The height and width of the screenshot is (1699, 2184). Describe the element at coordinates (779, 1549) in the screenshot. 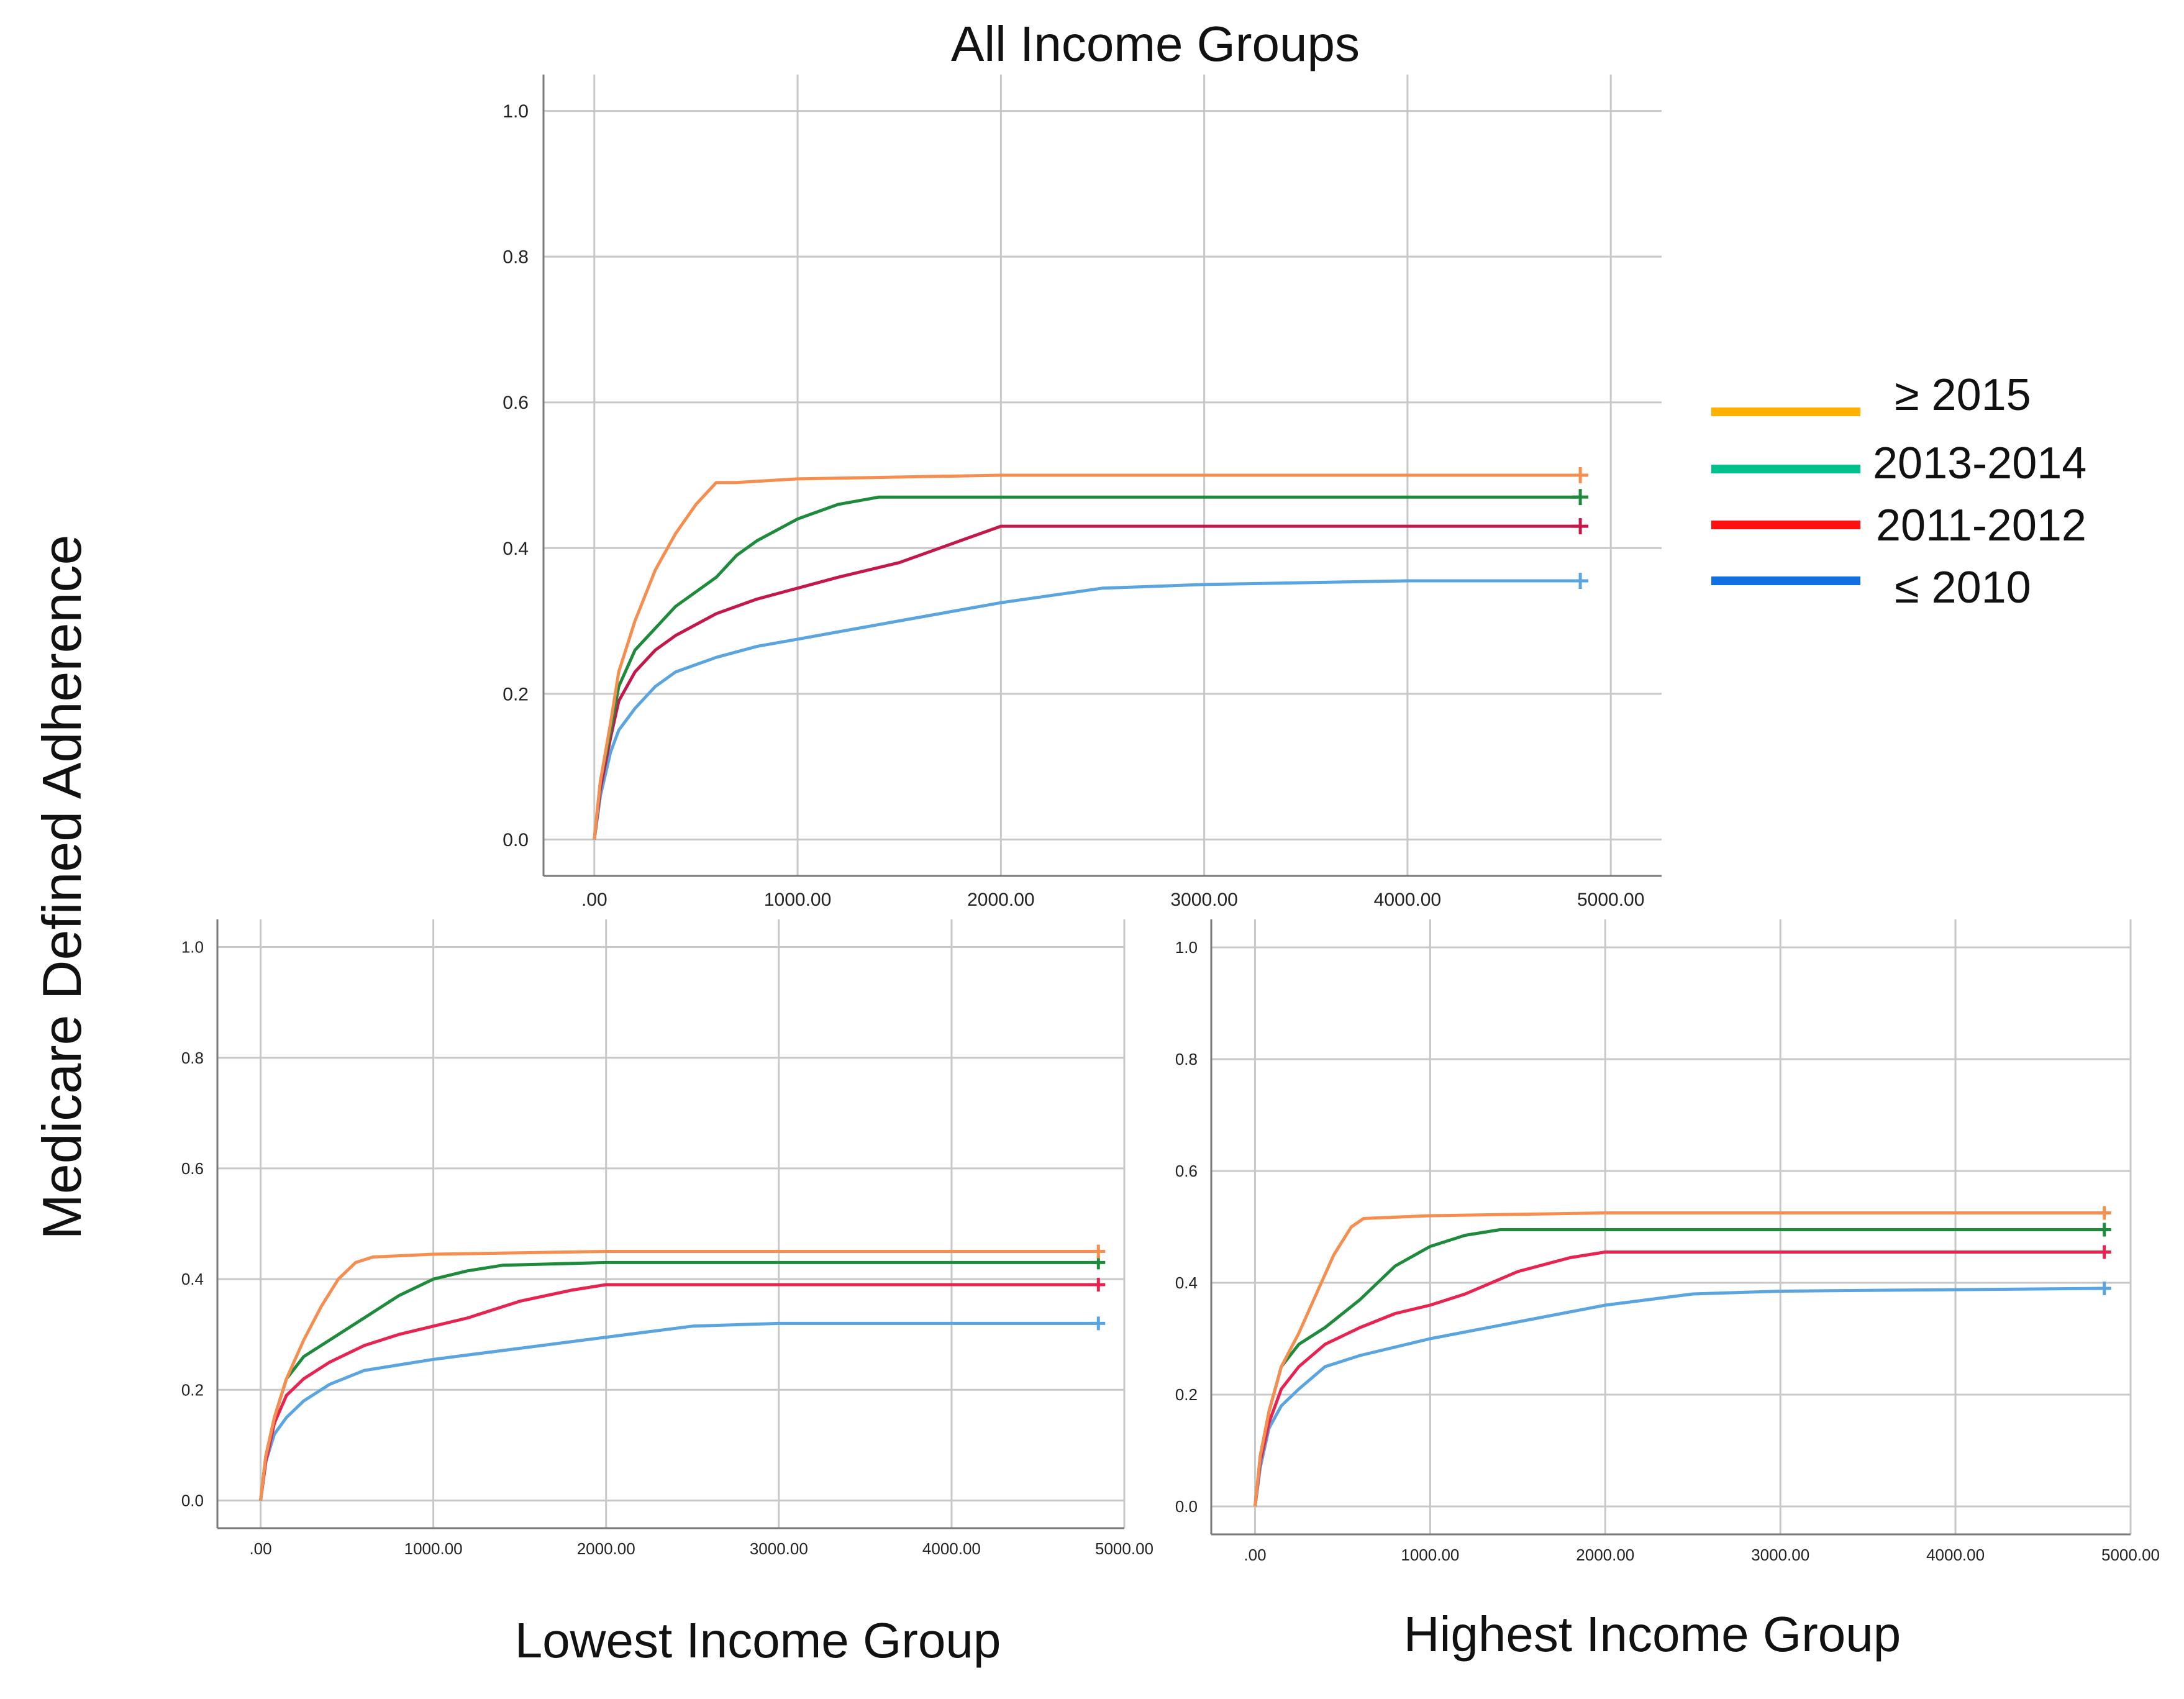

I see `lowest-x-tick-label: 3000.00` at that location.